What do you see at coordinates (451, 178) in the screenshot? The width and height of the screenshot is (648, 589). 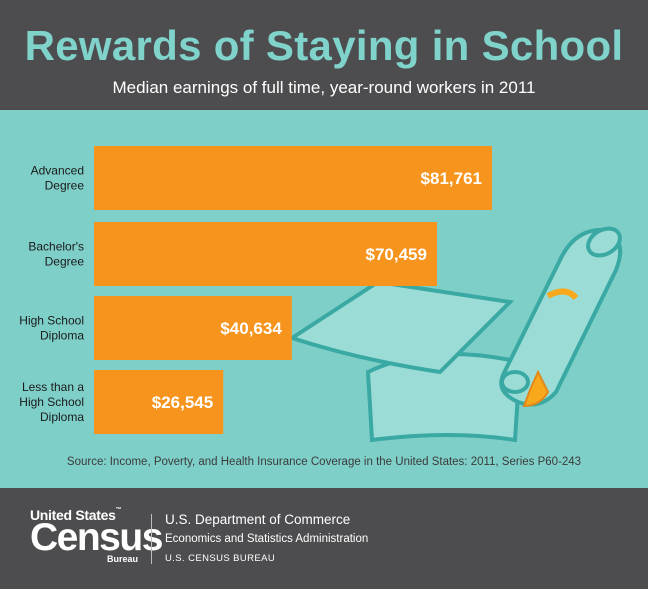 I see `value-label-1: $81,761` at bounding box center [451, 178].